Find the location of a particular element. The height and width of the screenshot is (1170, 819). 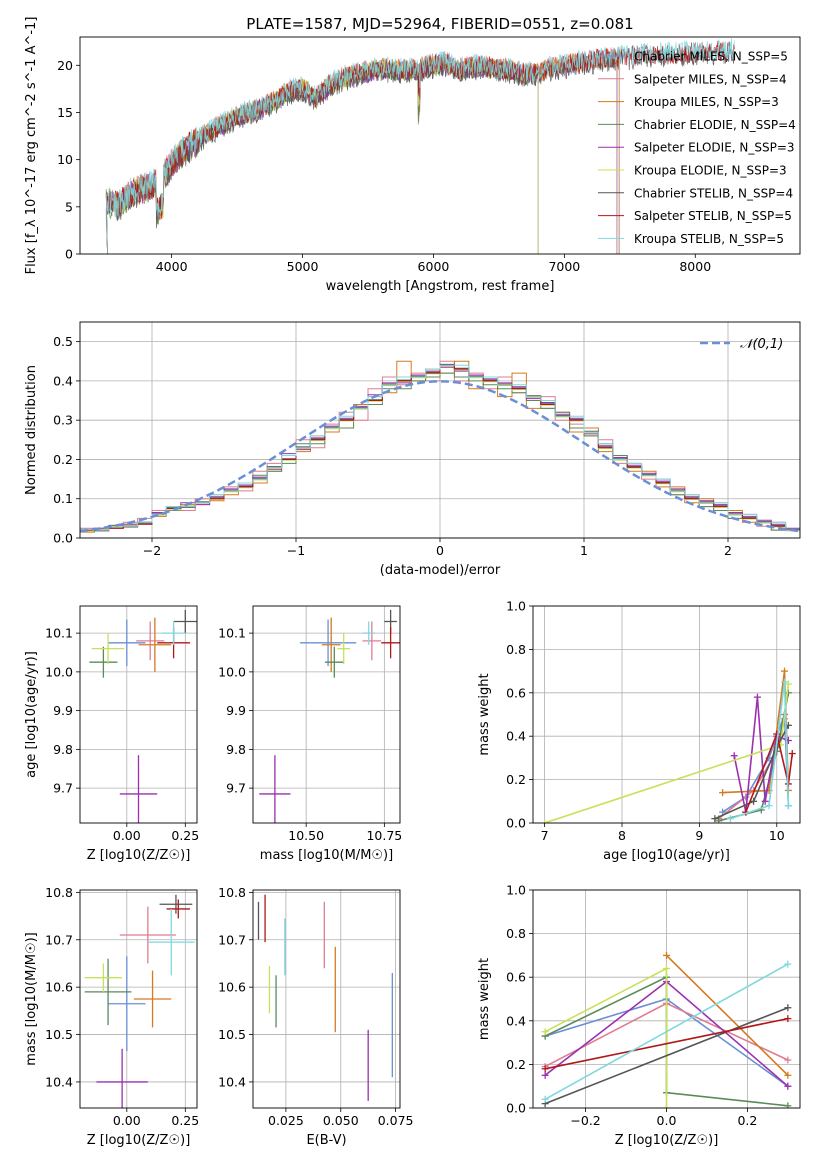

y-tick-label: 0.4 is located at coordinates (516, 736).